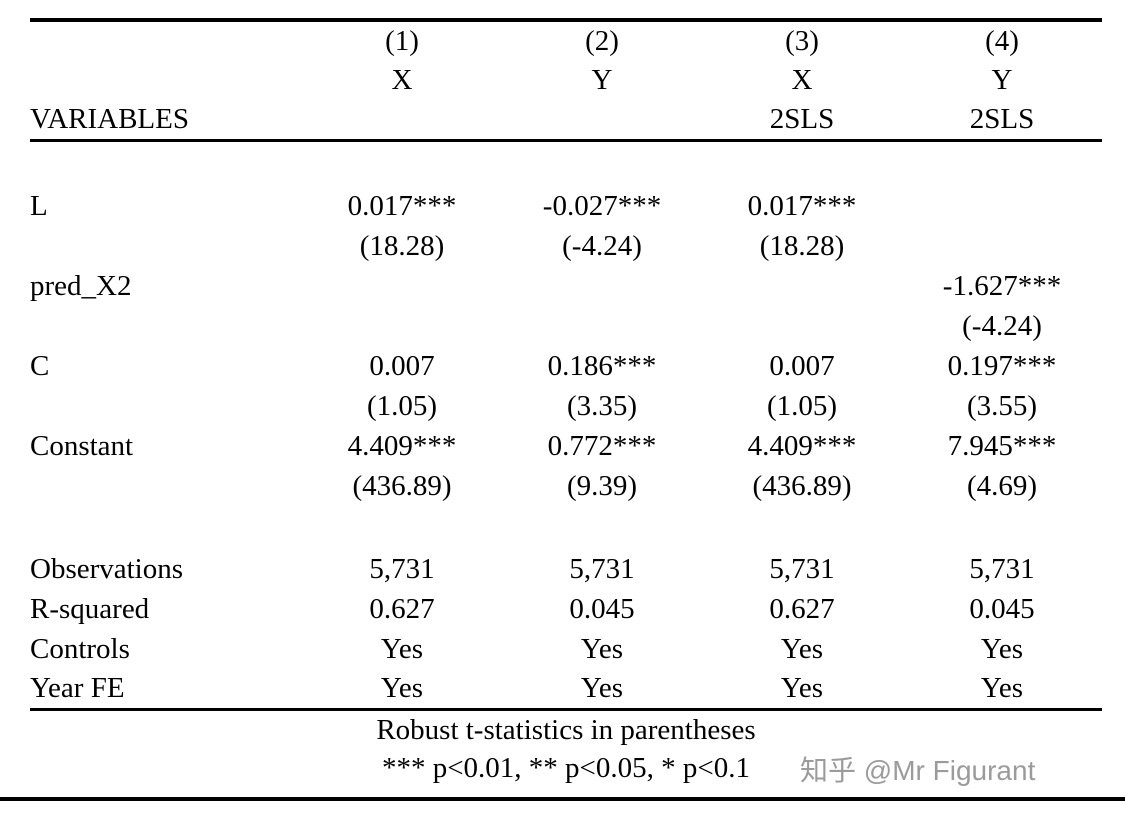  I want to click on coef-value: 0.197***, so click(1002, 365).